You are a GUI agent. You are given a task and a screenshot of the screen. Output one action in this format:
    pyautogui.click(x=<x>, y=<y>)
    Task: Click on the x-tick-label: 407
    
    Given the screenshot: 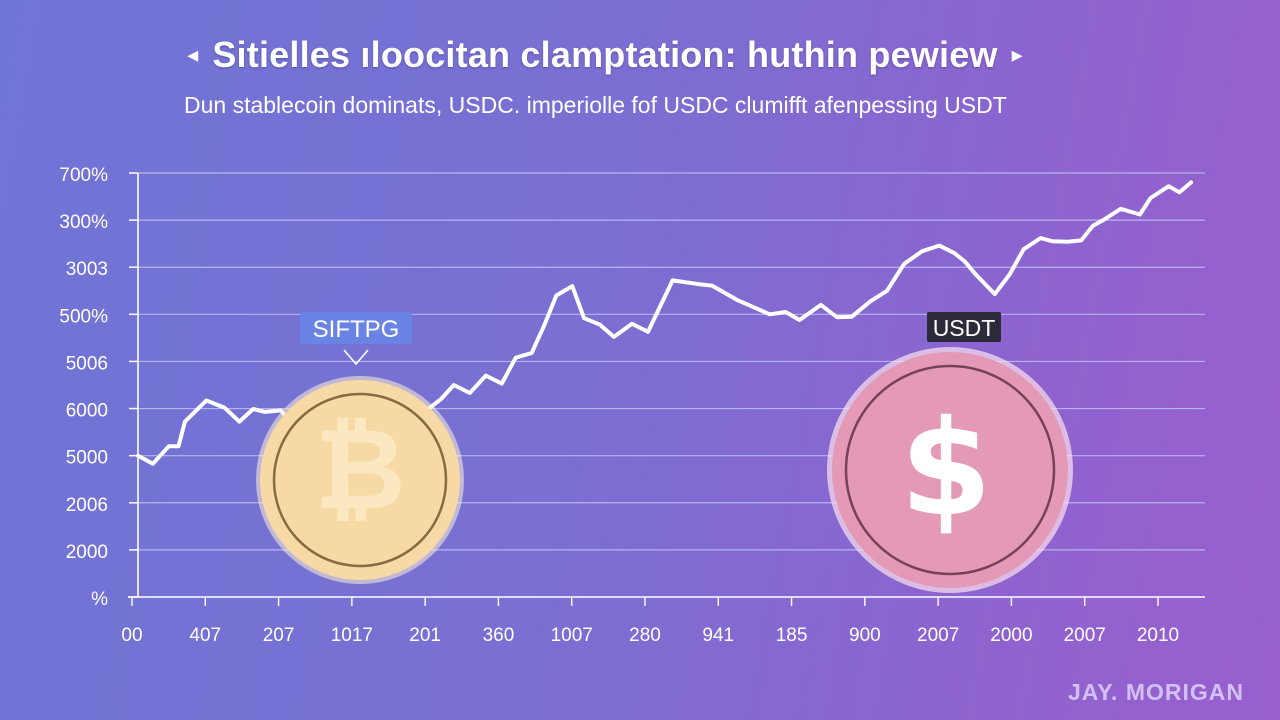 What is the action you would take?
    pyautogui.click(x=205, y=635)
    